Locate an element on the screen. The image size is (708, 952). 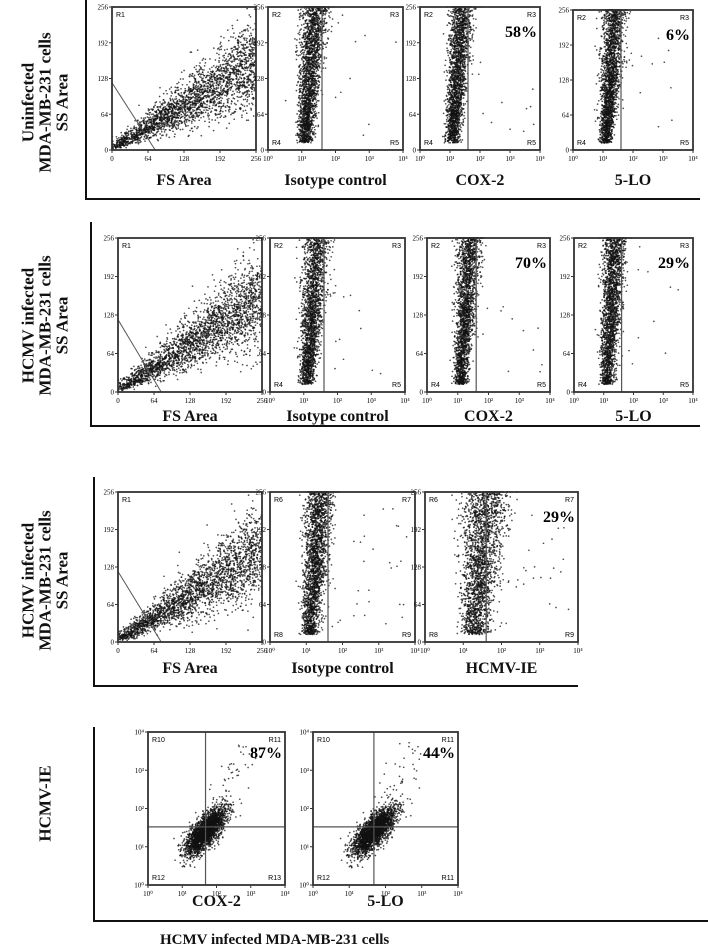
row2-frame-left is located at coordinates (91, 324).